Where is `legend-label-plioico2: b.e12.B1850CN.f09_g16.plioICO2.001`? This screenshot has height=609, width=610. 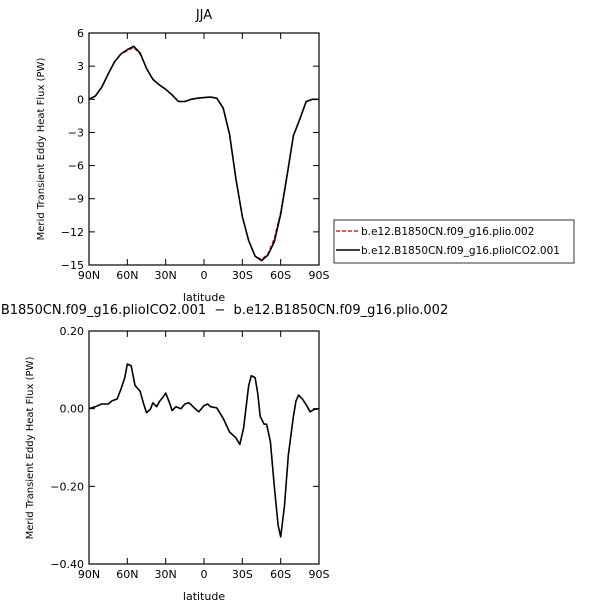 legend-label-plioico2: b.e12.B1850CN.f09_g16.plioICO2.001 is located at coordinates (460, 251).